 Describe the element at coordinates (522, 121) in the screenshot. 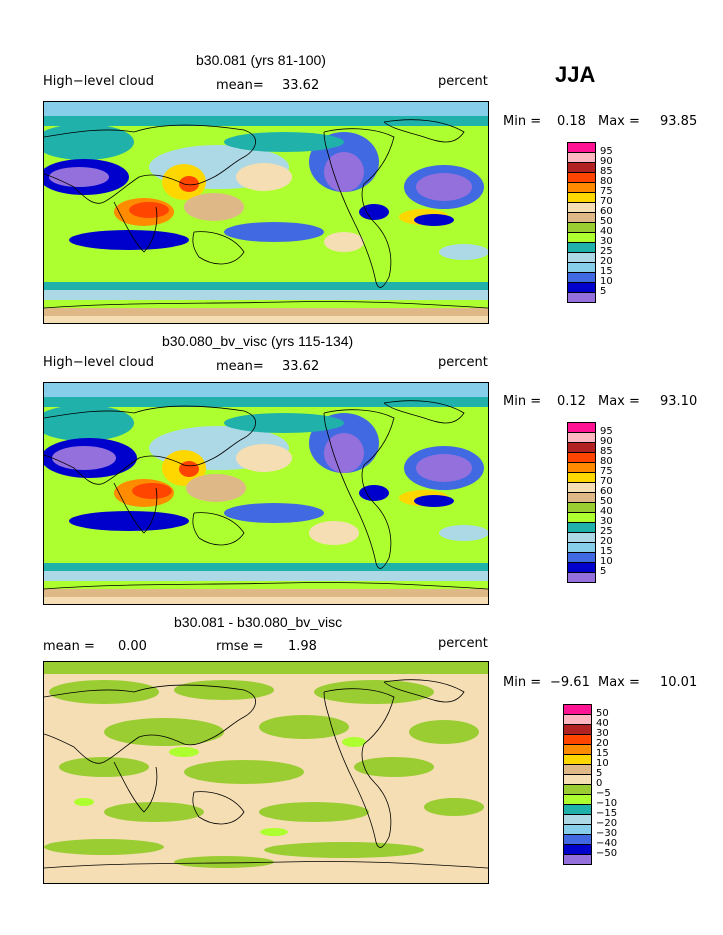

I see `panel1-min-label: Min =` at that location.